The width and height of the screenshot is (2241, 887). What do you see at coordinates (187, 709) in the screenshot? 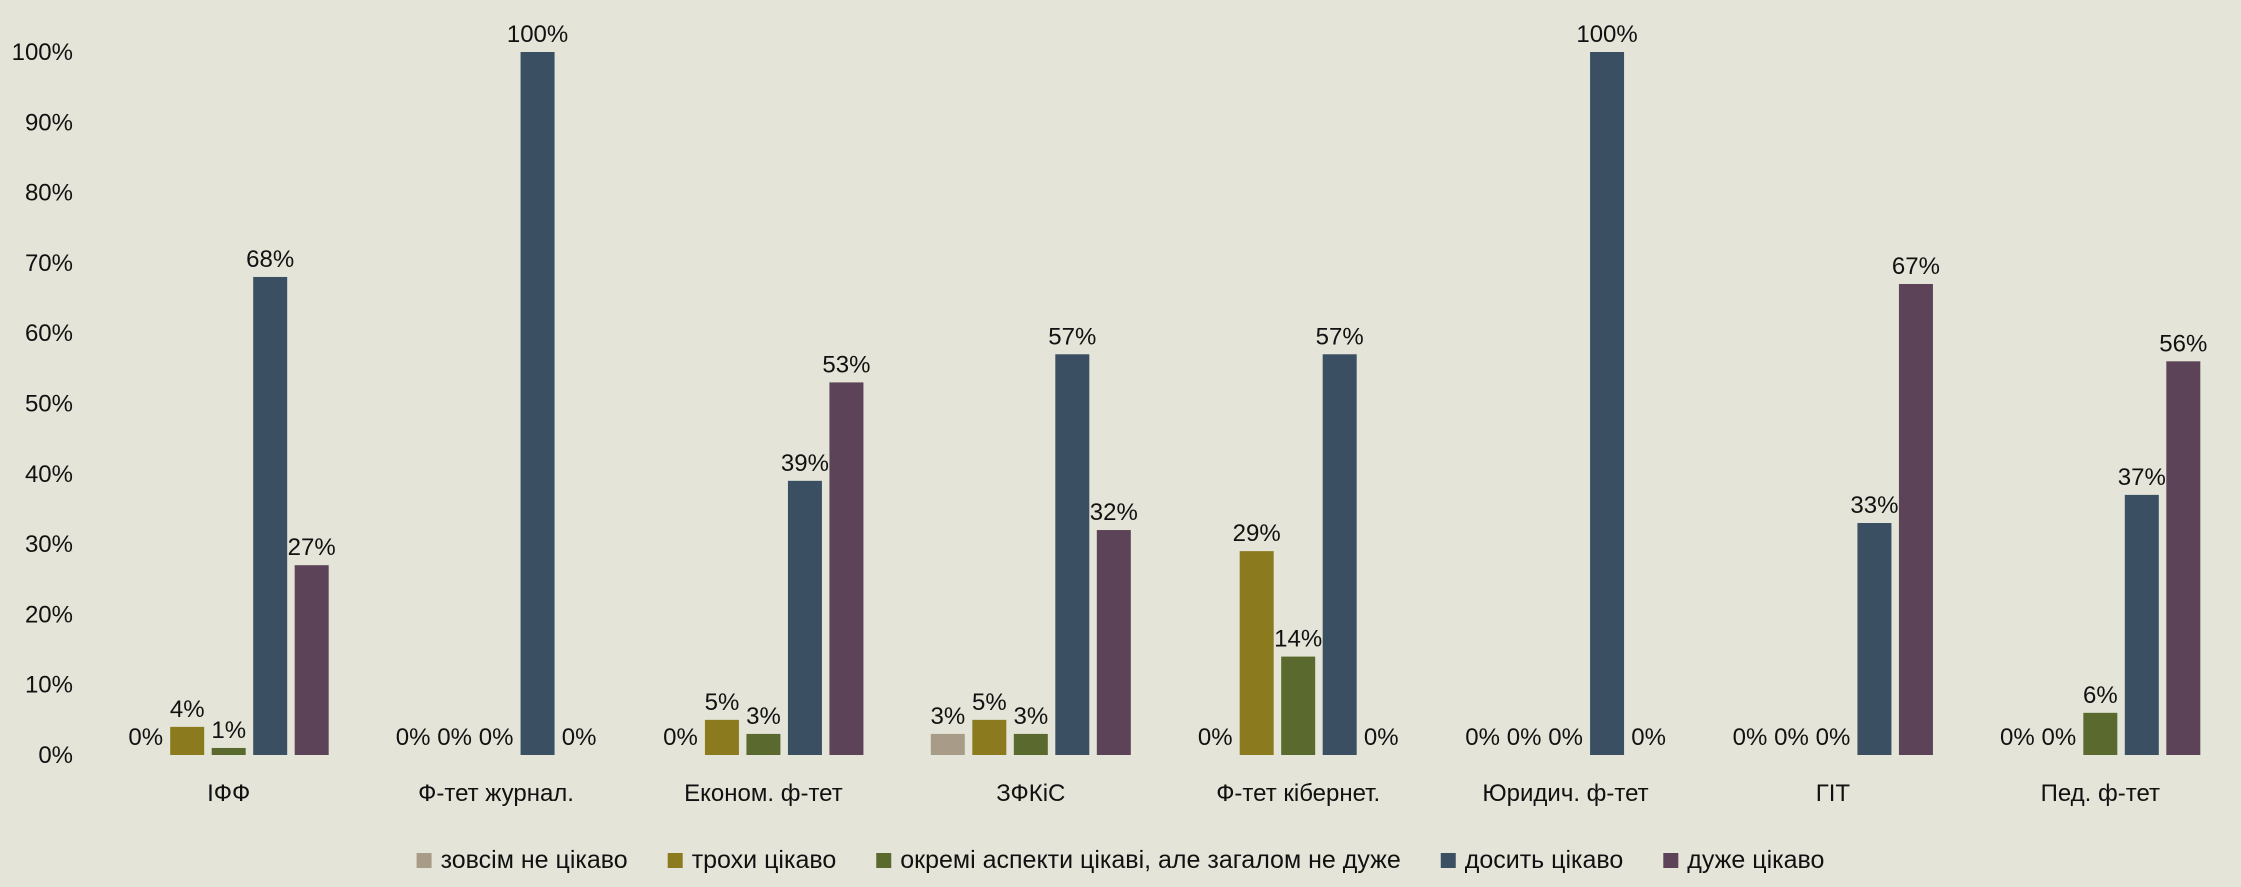
I see `data-label: 4%` at bounding box center [187, 709].